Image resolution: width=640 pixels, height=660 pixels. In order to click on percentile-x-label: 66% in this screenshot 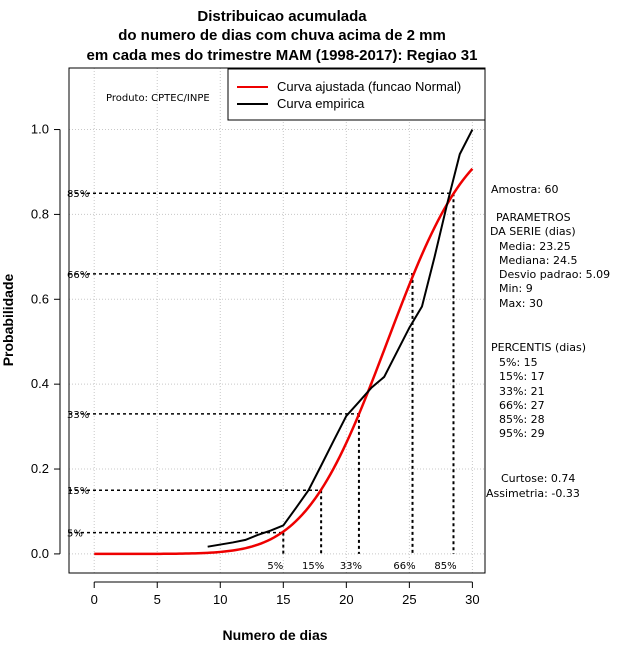, I will do `click(404, 566)`.